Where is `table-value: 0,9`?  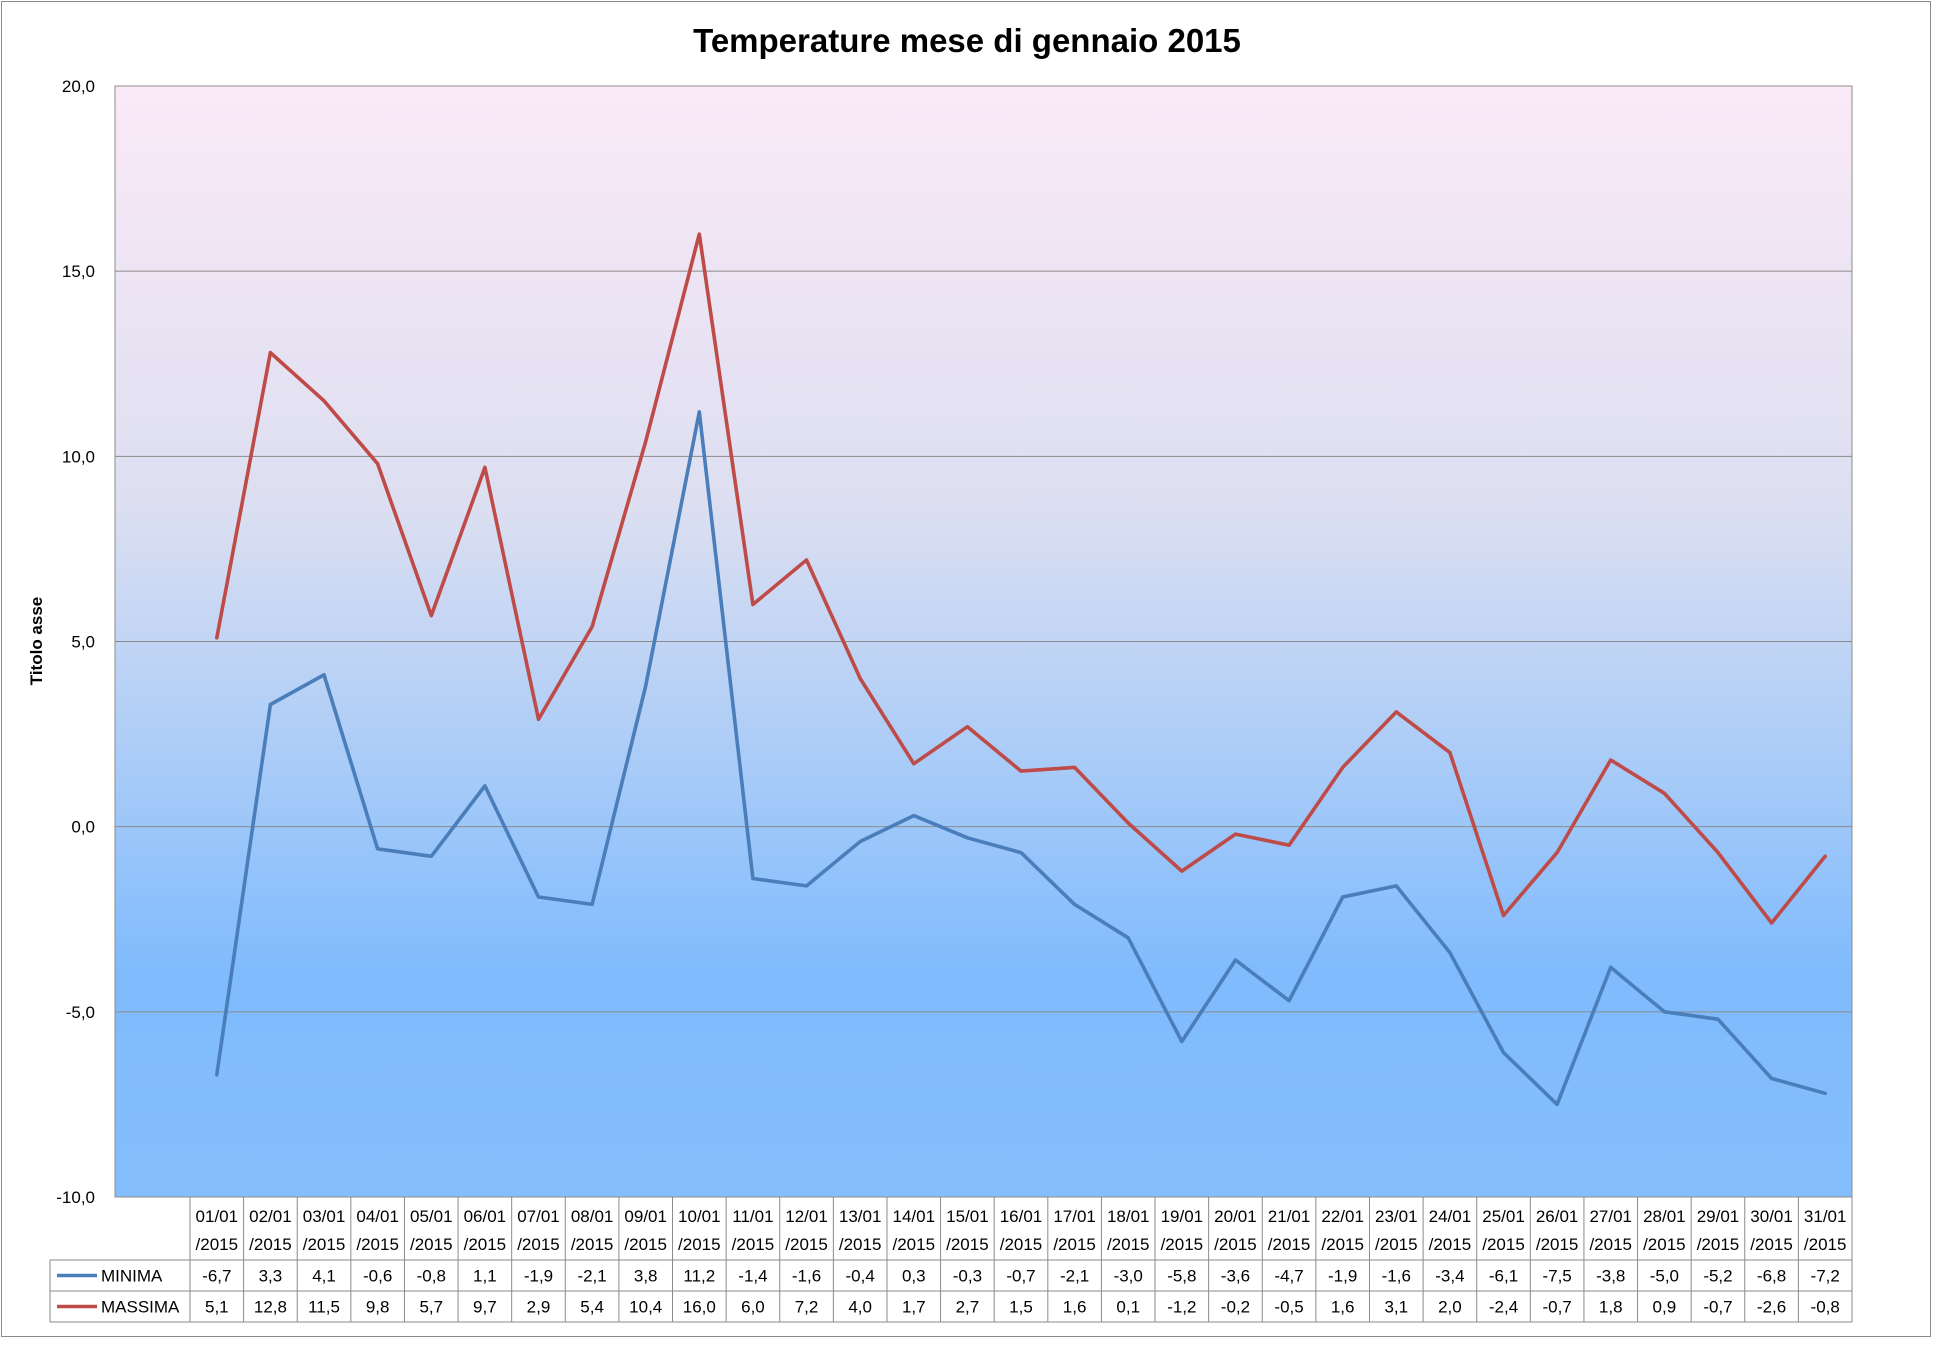
table-value: 0,9 is located at coordinates (1665, 1307).